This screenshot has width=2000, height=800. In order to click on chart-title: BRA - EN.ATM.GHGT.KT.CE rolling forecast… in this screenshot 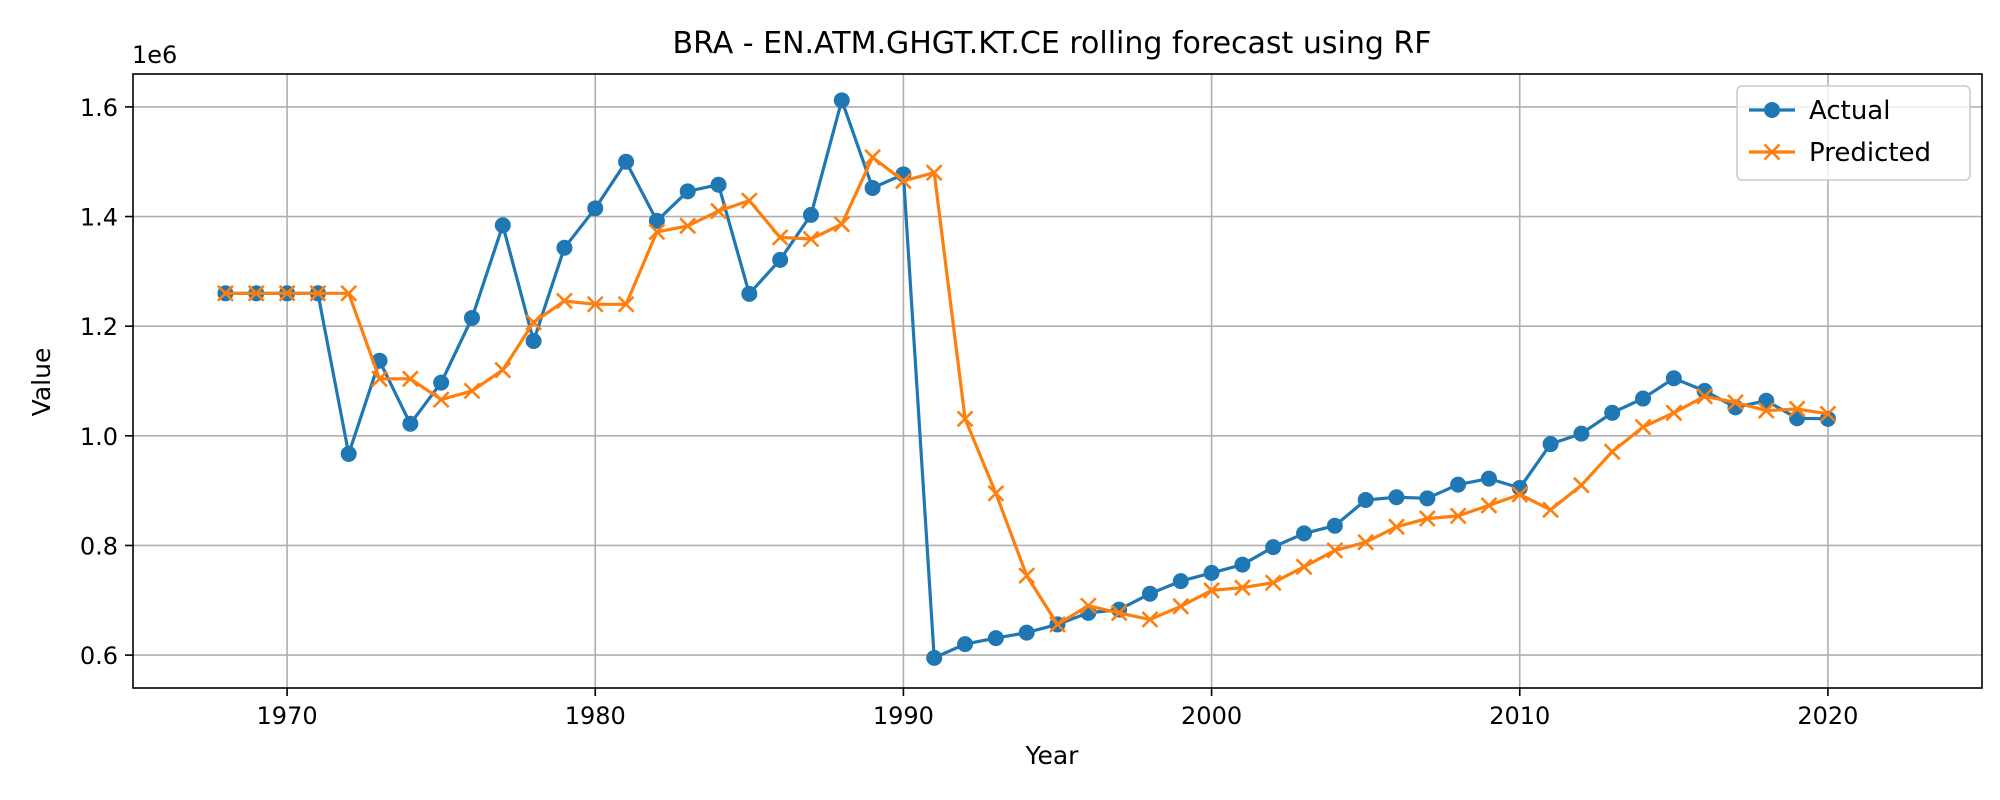, I will do `click(1051, 43)`.